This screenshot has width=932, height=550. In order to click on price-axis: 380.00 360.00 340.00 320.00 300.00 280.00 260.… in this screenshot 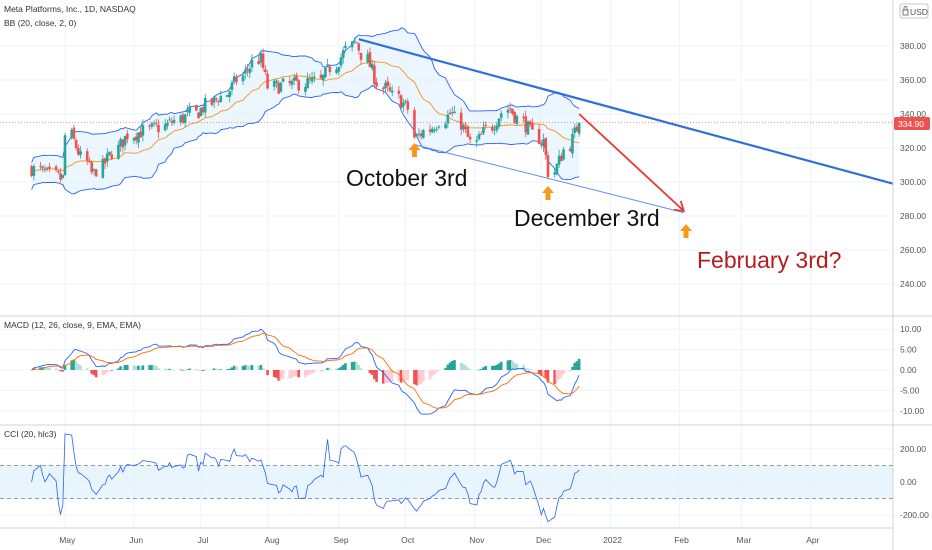, I will do `click(913, 165)`.